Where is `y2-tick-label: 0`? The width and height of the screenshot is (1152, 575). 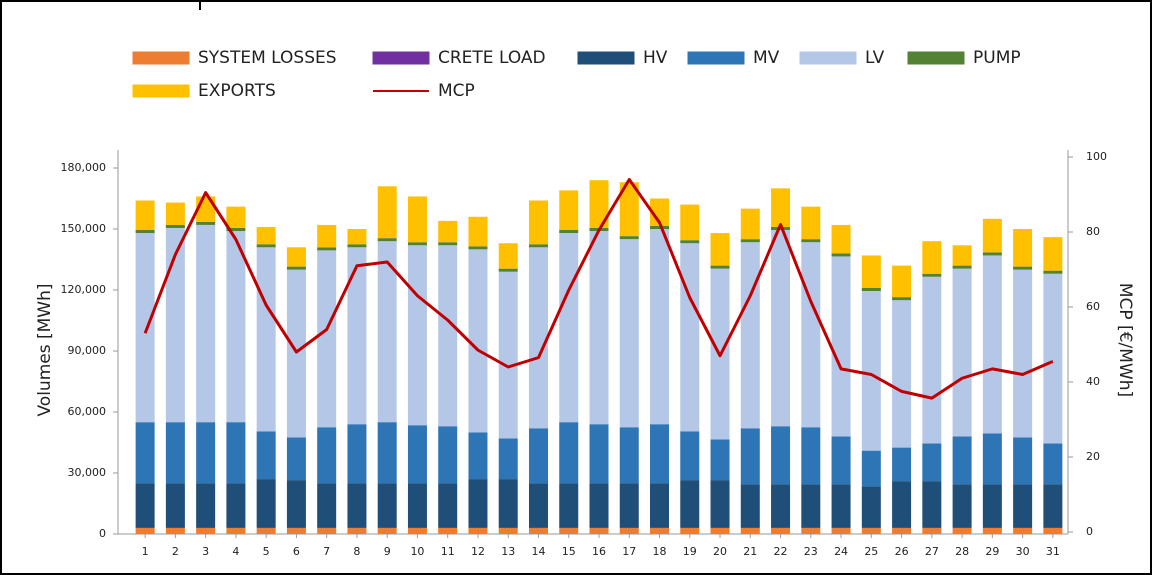 y2-tick-label: 0 is located at coordinates (1089, 531).